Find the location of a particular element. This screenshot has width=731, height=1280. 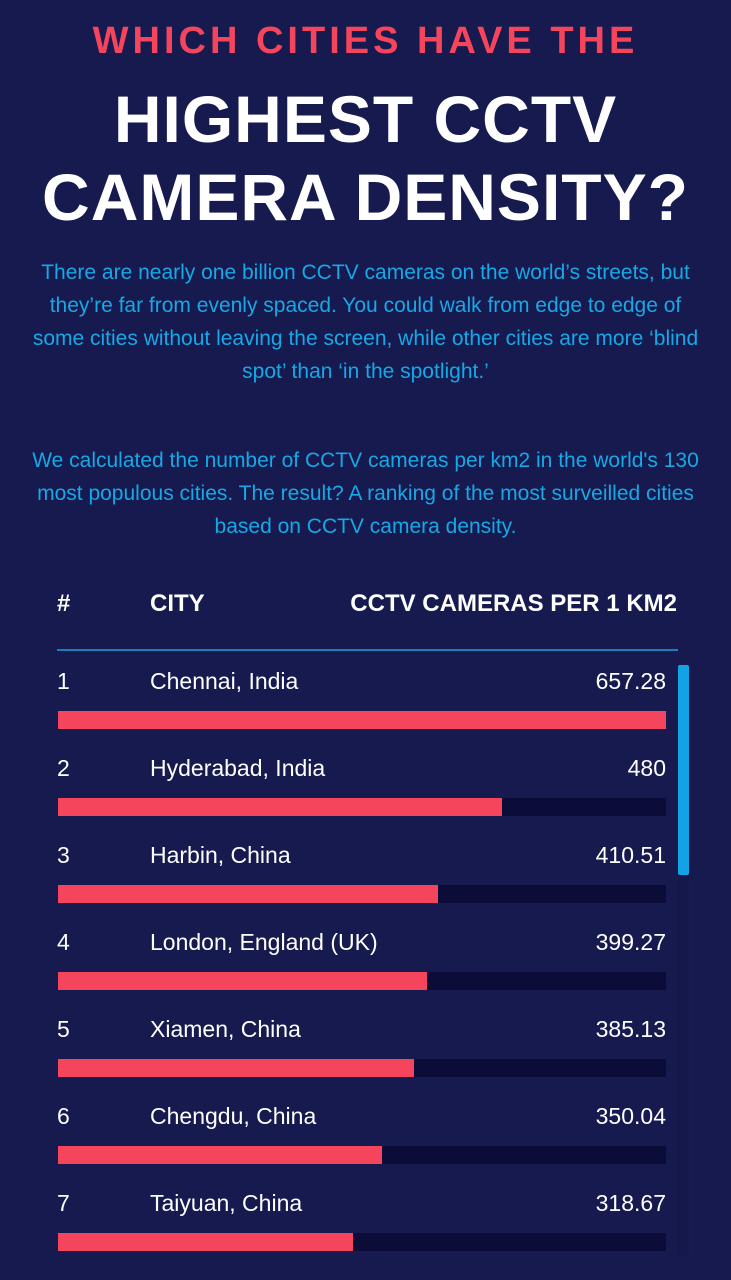

rank-label: 6 is located at coordinates (63, 1116).